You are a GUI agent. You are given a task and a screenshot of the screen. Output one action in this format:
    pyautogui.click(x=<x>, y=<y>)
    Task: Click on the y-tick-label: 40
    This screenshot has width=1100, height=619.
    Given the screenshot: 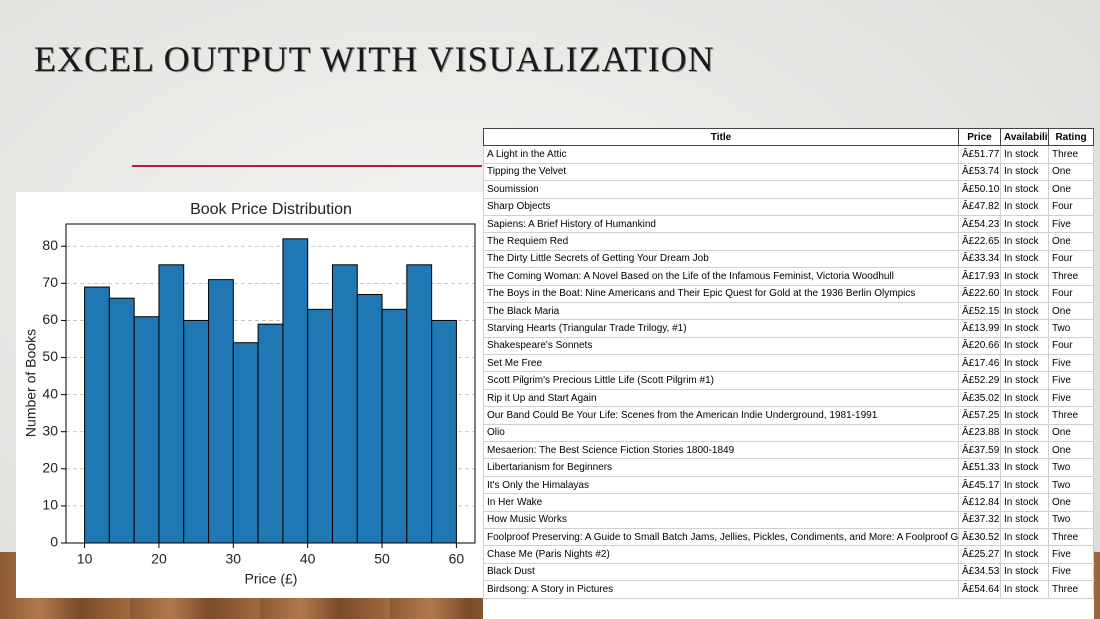 What is the action you would take?
    pyautogui.click(x=50, y=393)
    